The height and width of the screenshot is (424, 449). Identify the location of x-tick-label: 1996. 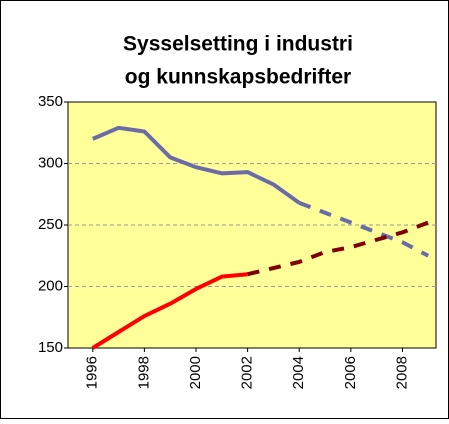
(92, 372).